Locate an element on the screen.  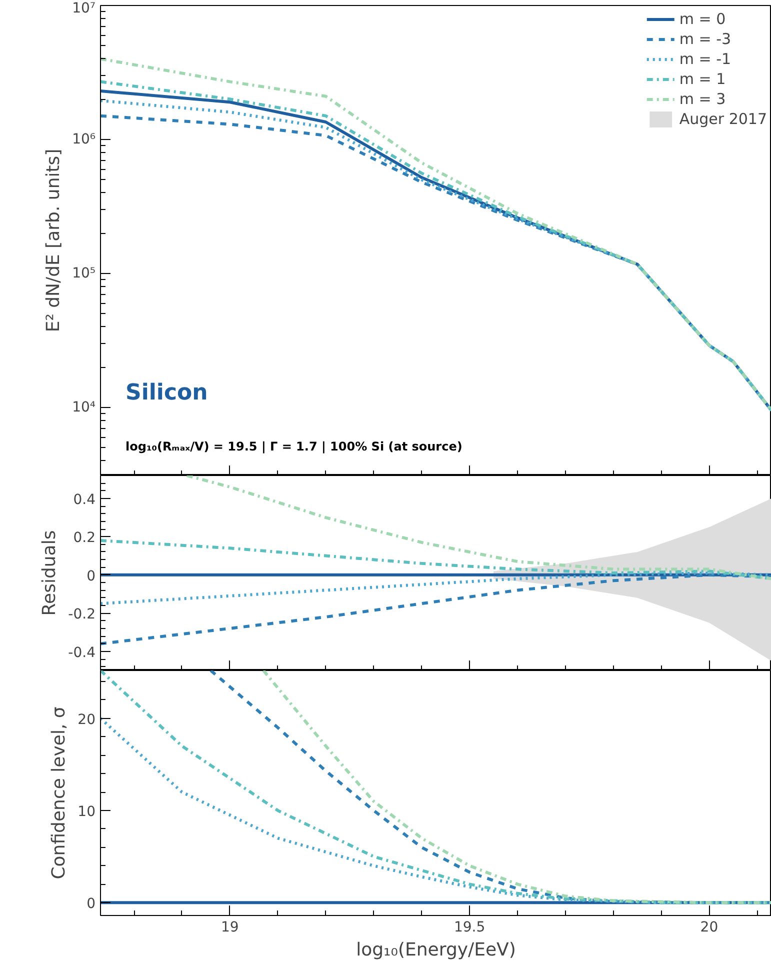
y-tick-label: 10 is located at coordinates (87, 812).